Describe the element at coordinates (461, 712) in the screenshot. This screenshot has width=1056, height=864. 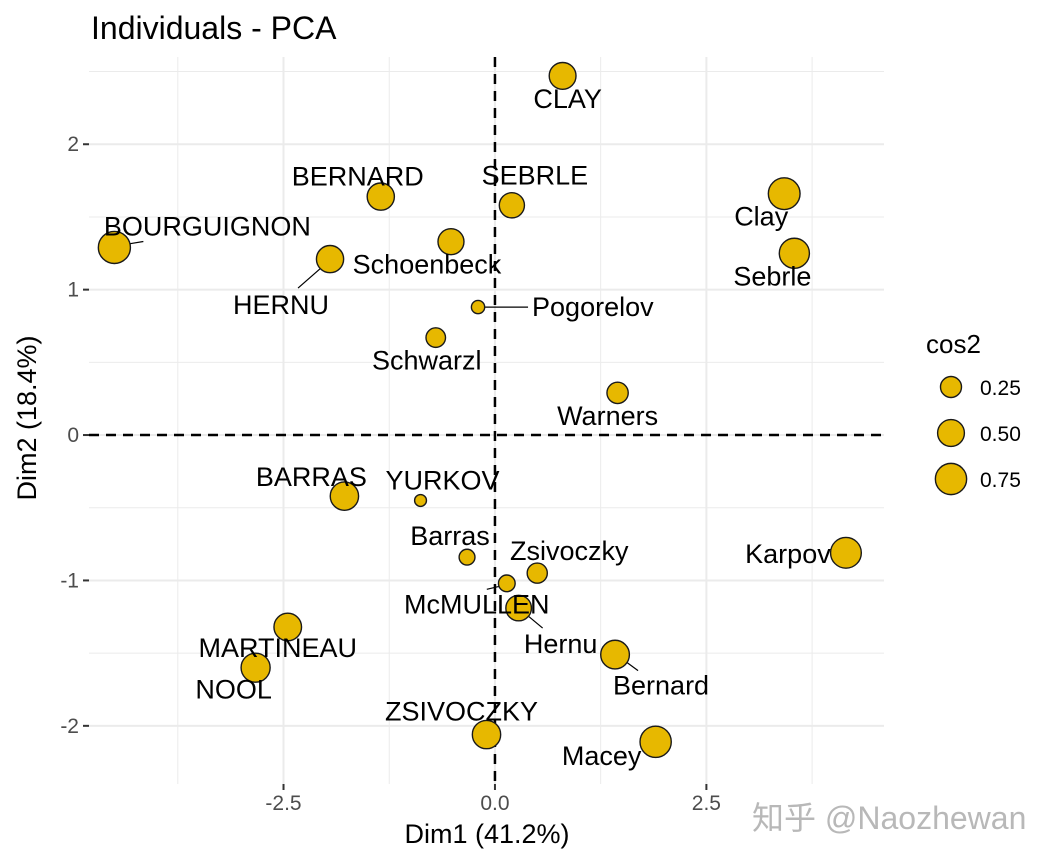
I see `point-label: ZSIVOCZKY` at that location.